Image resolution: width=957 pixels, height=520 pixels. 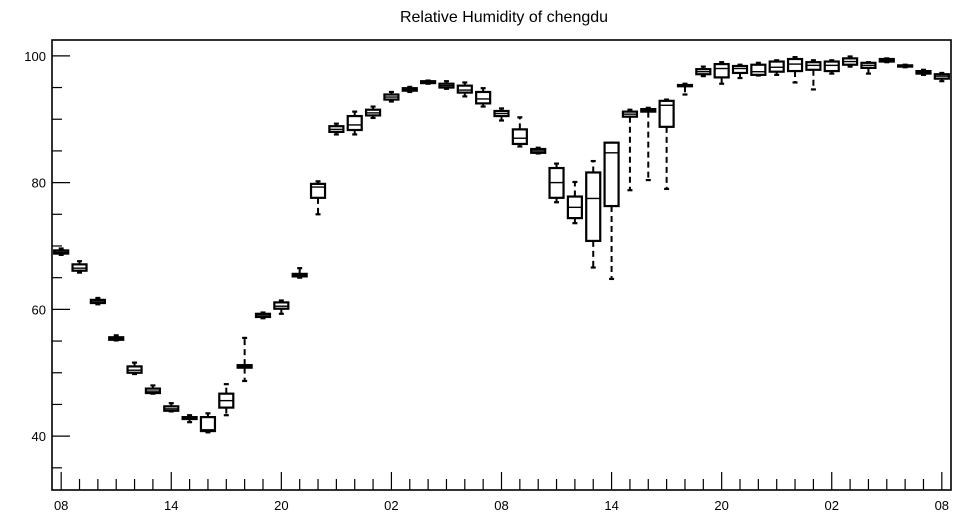 I want to click on y-tick-label: 80, so click(x=39, y=183).